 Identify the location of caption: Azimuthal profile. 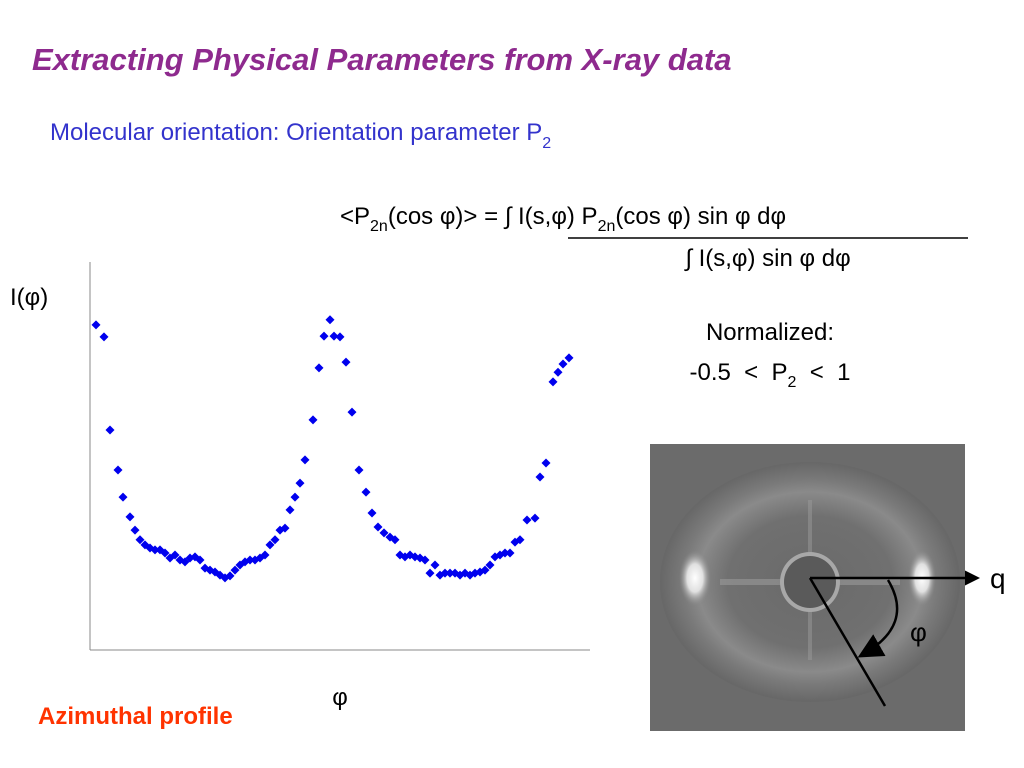
(135, 716).